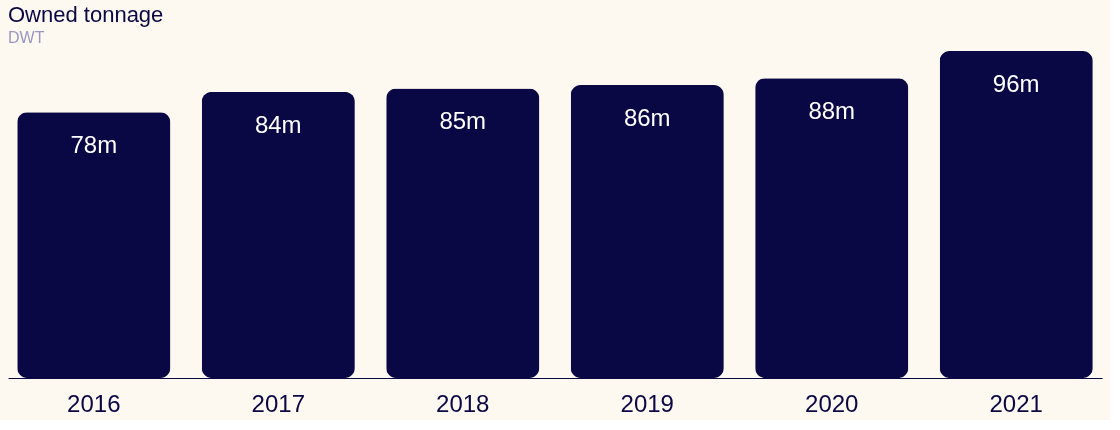 Image resolution: width=1120 pixels, height=430 pixels. I want to click on data-label: 78m, so click(94, 145).